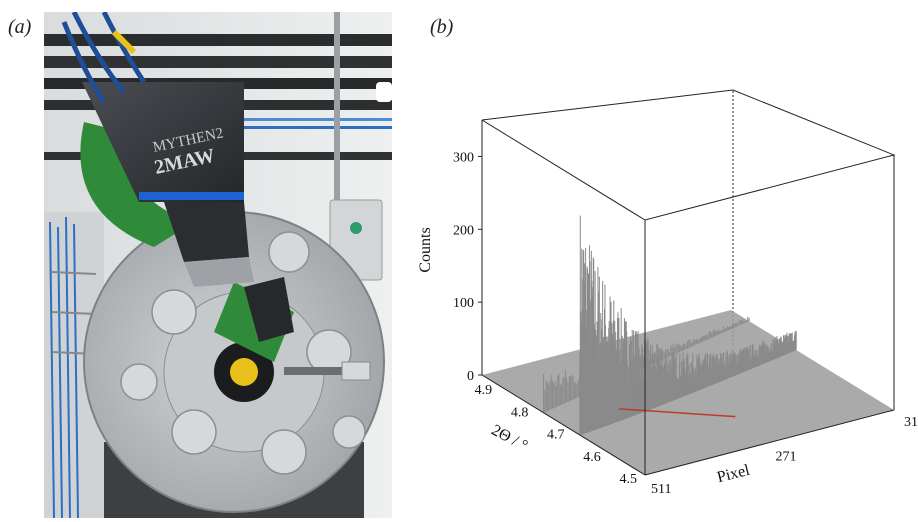 The image size is (918, 522). Describe the element at coordinates (520, 412) in the screenshot. I see `theta-tick-label: 4.8` at that location.